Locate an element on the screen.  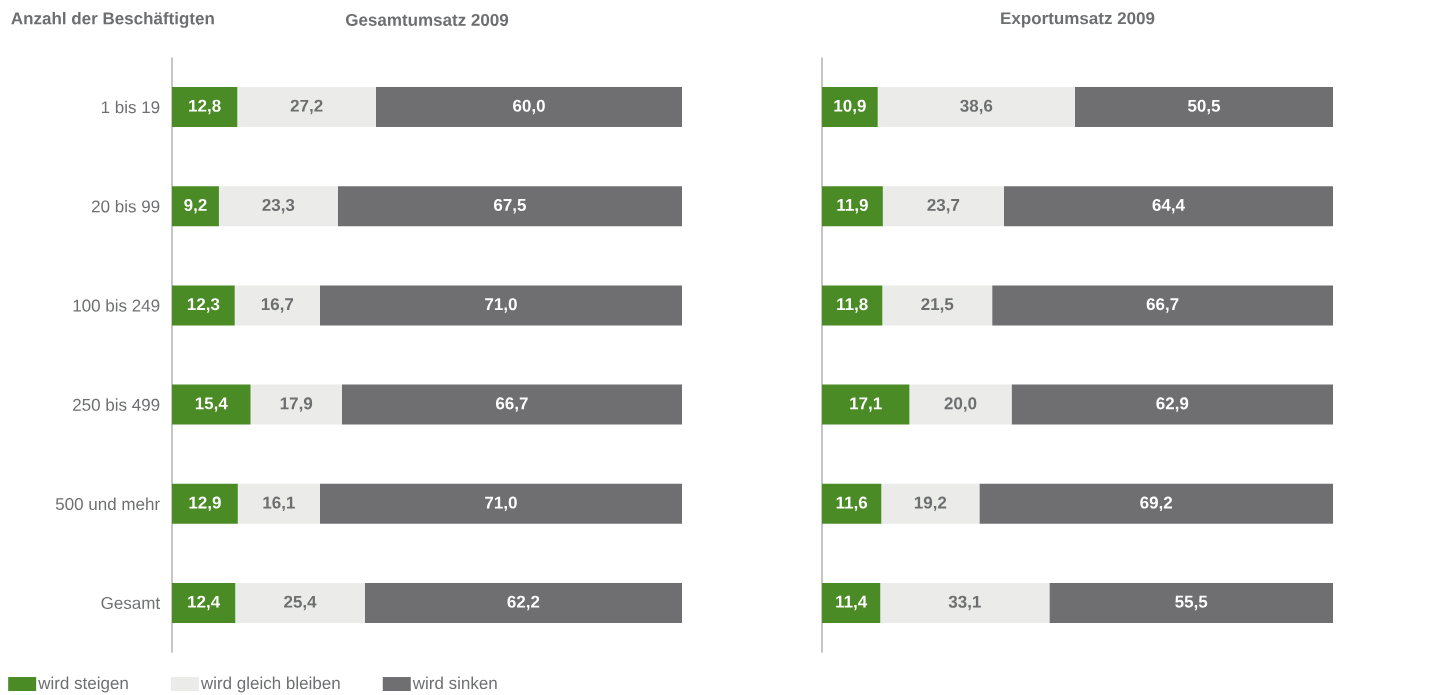
data-label: 17,1 is located at coordinates (866, 404).